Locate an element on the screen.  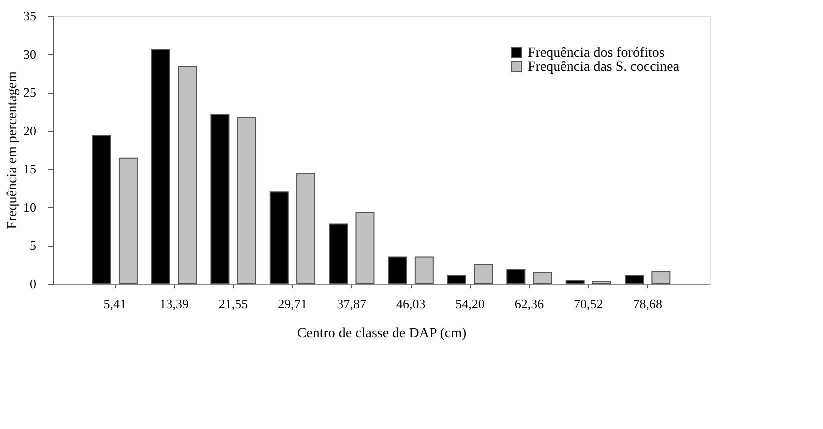
legend-label: Frequência das S. coccinea is located at coordinates (604, 67).